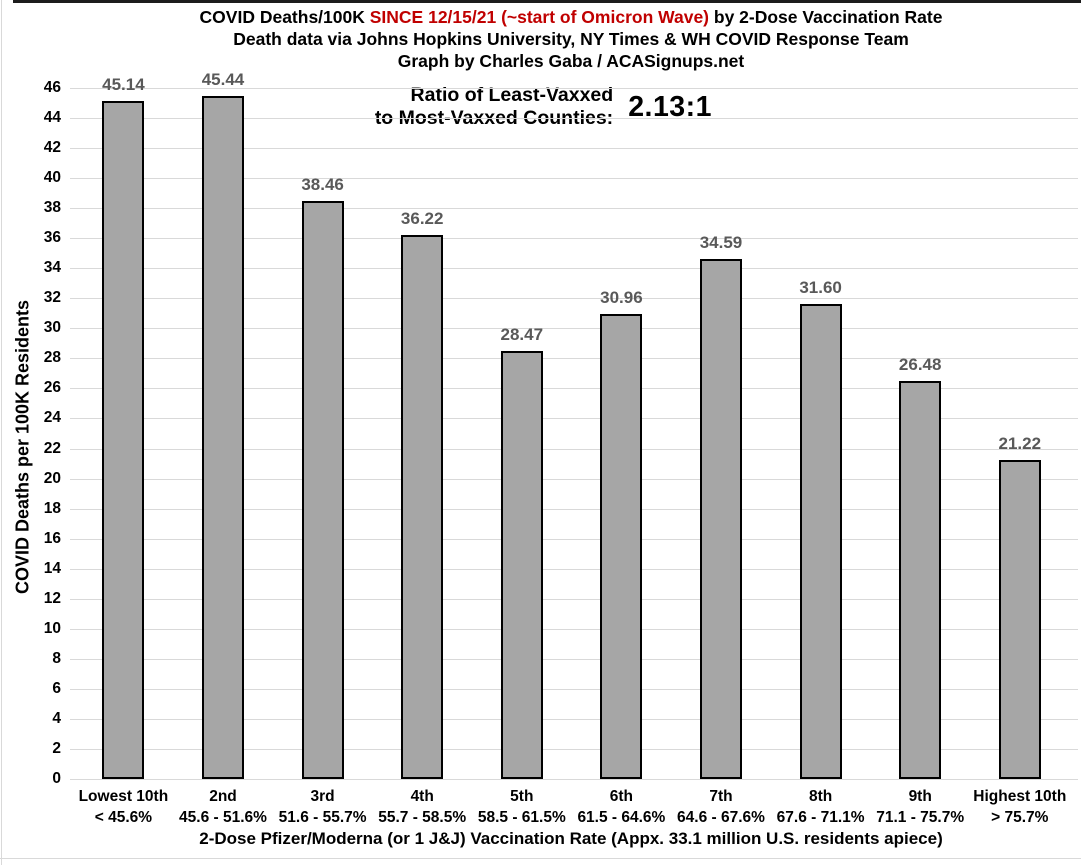 Image resolution: width=1081 pixels, height=865 pixels. Describe the element at coordinates (920, 365) in the screenshot. I see `bar-value-label: 26.48` at that location.